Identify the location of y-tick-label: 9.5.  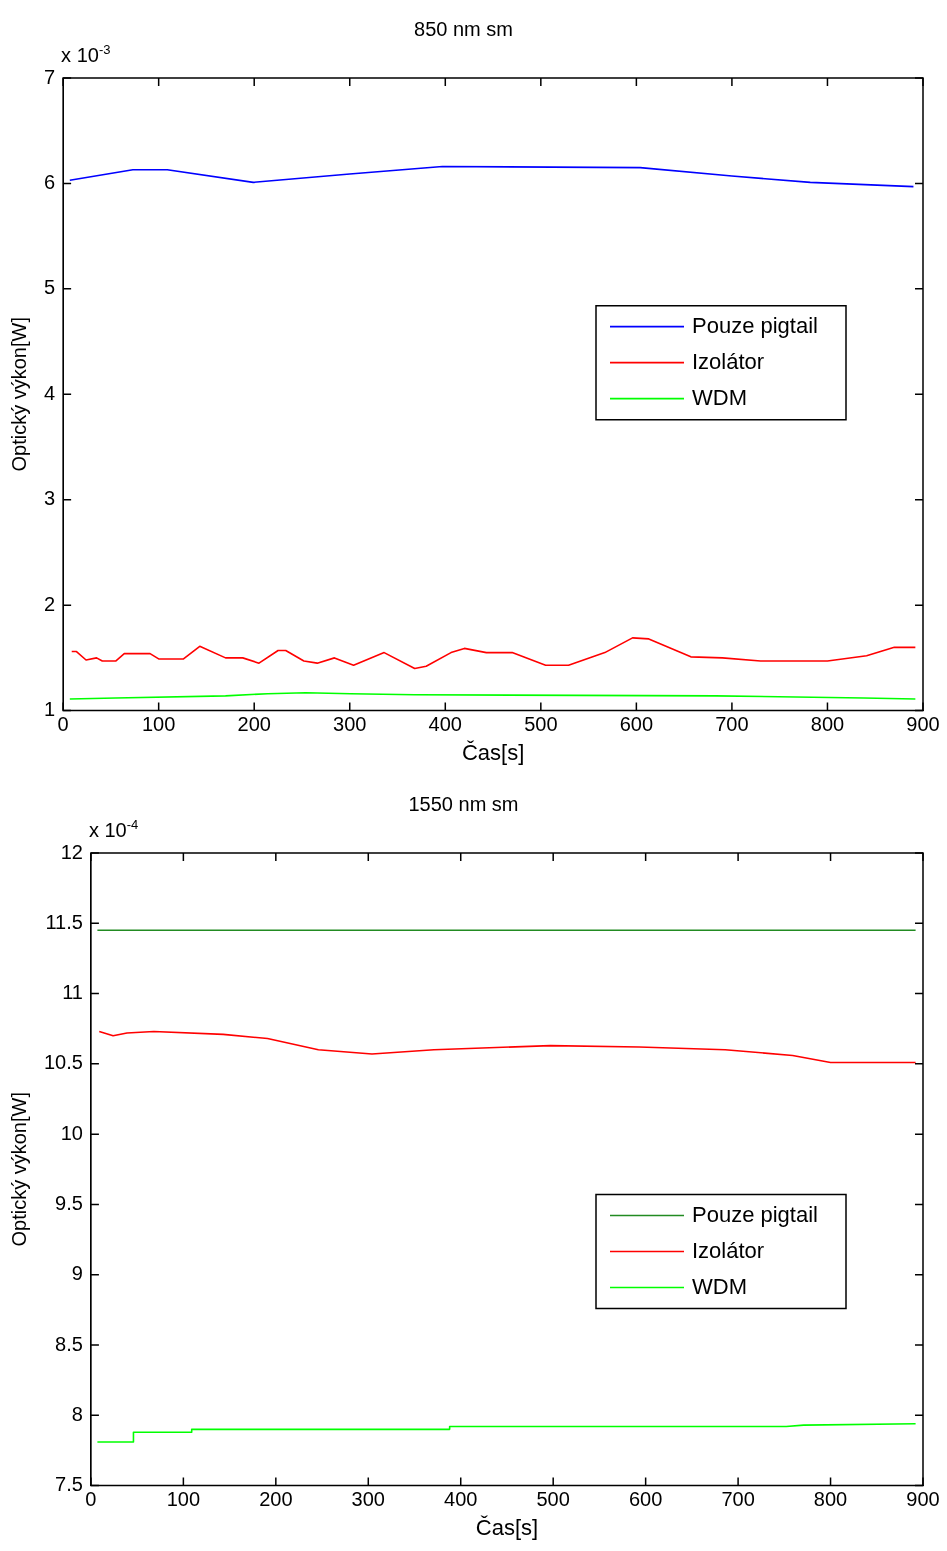
(69, 1202).